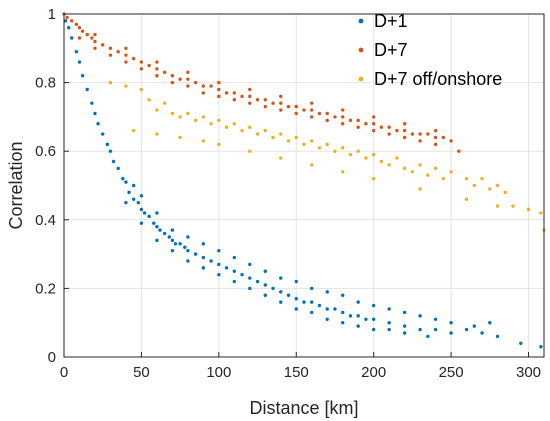 This screenshot has height=421, width=550. Describe the element at coordinates (45, 151) in the screenshot. I see `y-tick-label: 0.6` at that location.